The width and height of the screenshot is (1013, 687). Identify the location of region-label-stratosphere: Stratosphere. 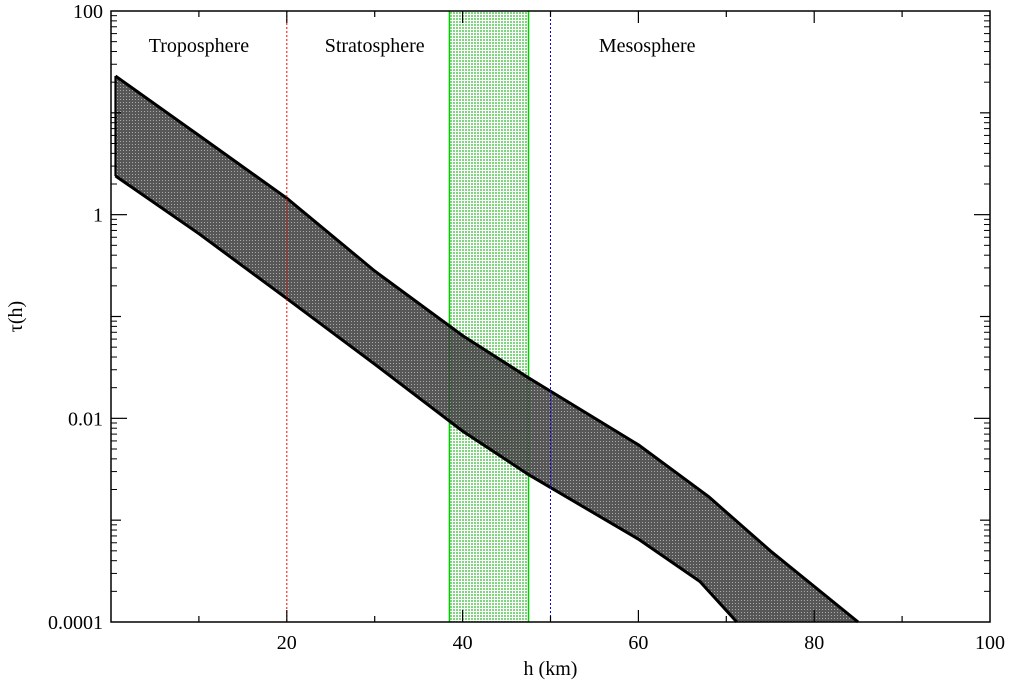
(375, 46).